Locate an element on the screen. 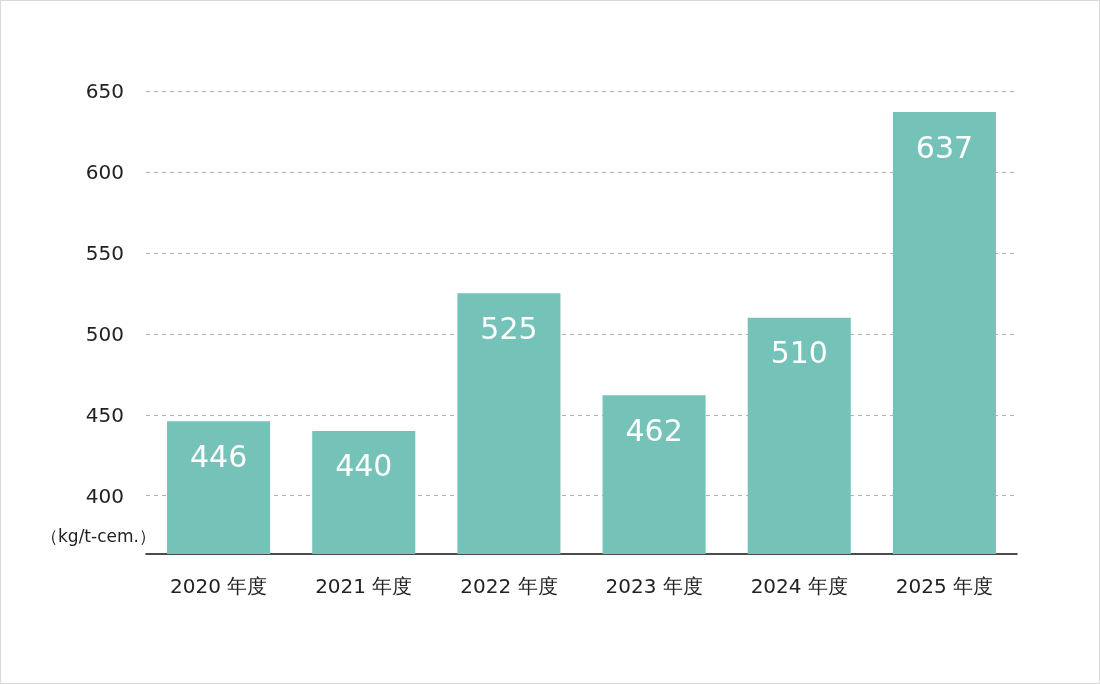 The width and height of the screenshot is (1100, 684). y-tick-label: 500 is located at coordinates (104, 333).